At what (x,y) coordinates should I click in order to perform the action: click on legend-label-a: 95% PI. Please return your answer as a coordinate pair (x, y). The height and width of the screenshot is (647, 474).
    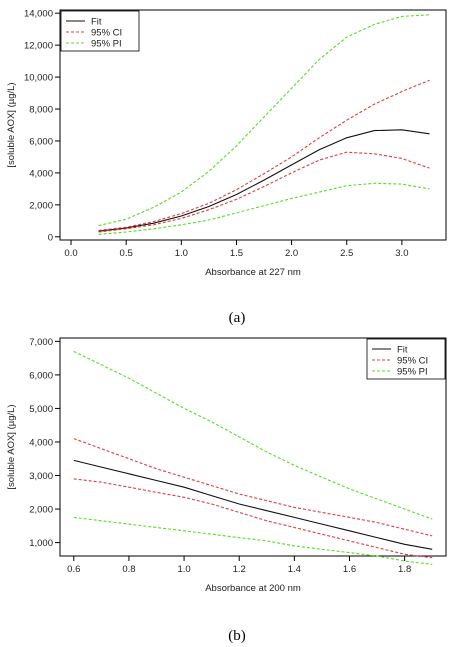
    Looking at the image, I should click on (106, 44).